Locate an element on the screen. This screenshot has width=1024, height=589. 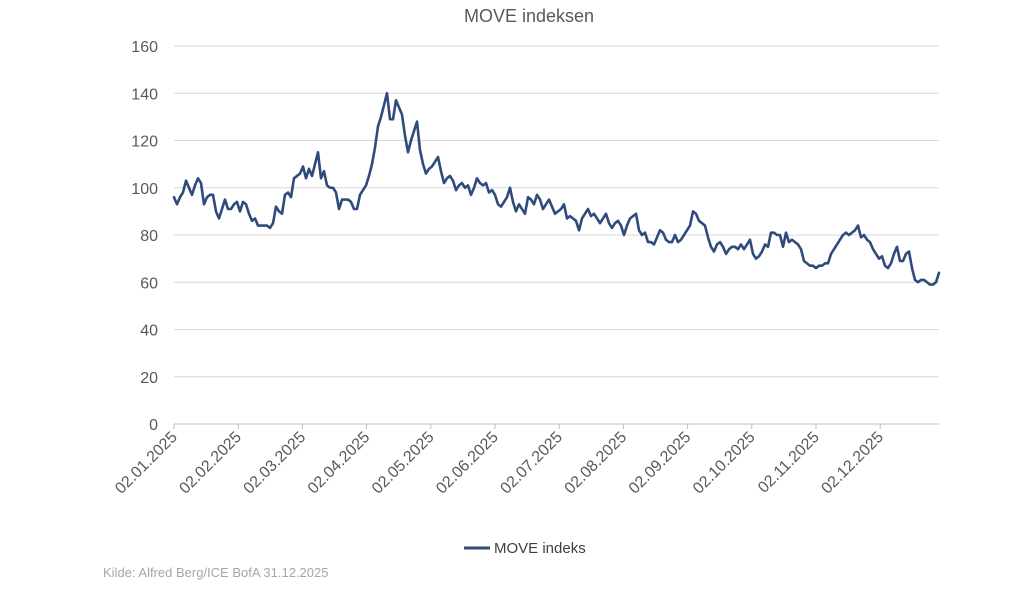
x-tick-label: 02.04.2025 is located at coordinates (339, 463).